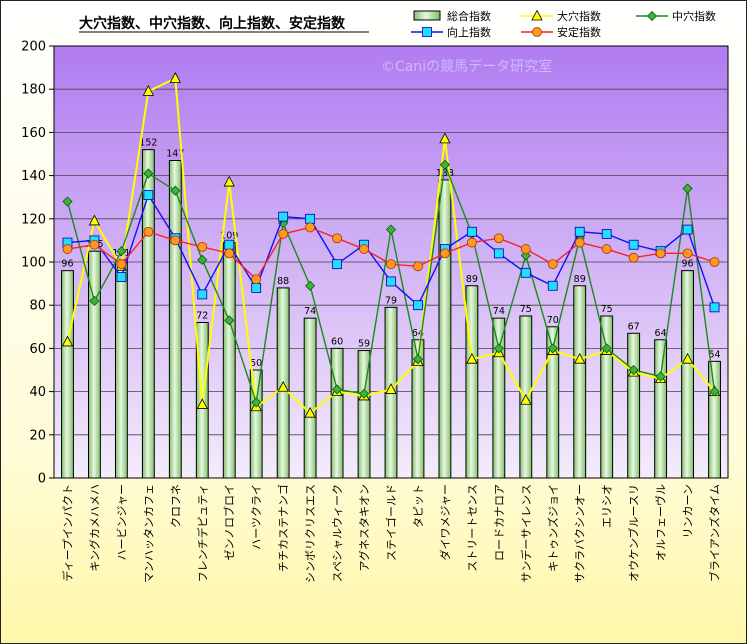  Describe the element at coordinates (427, 15) in the screenshot. I see `legend-swatch-bar` at that location.